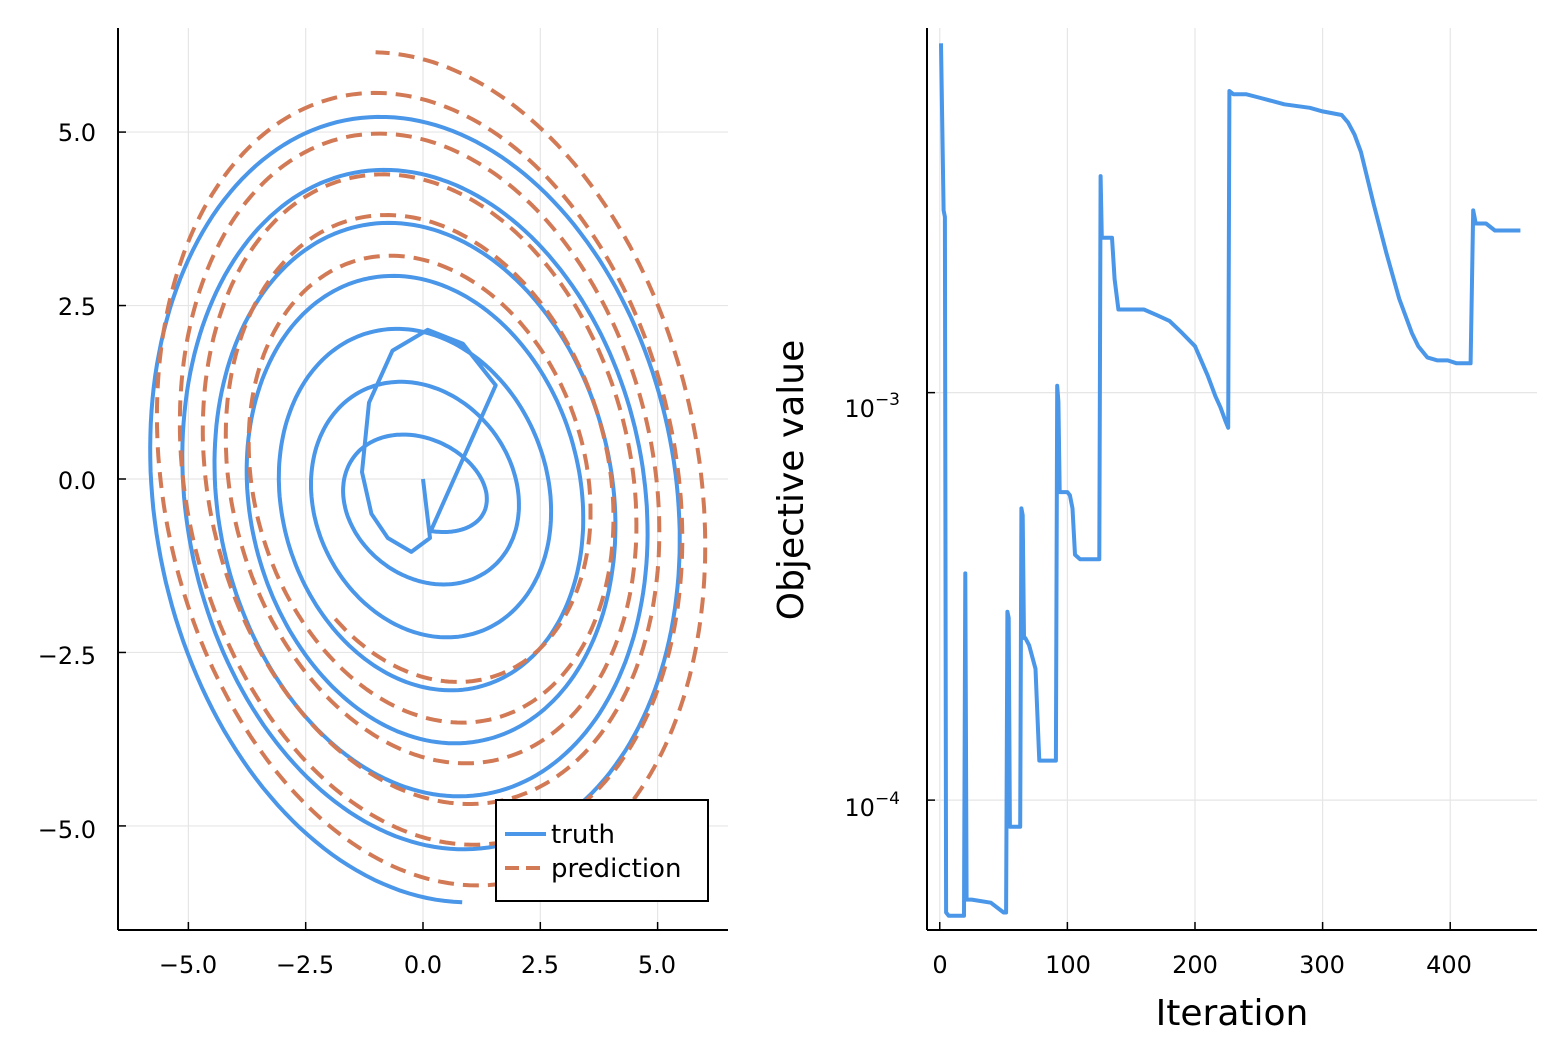  I want to click on legend: truth prediction, so click(602, 850).